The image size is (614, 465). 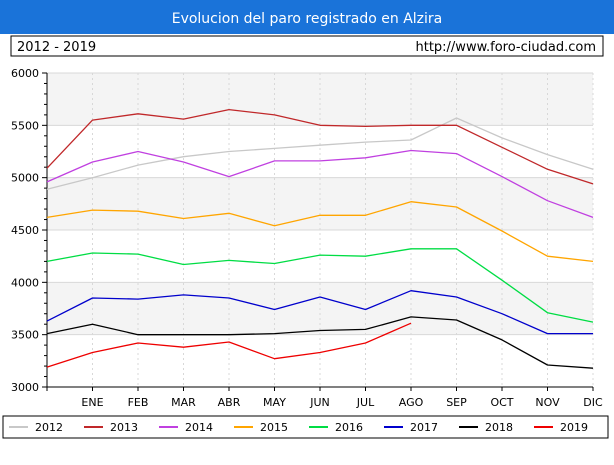 I want to click on y-tick-label: 4500, so click(x=25, y=230).